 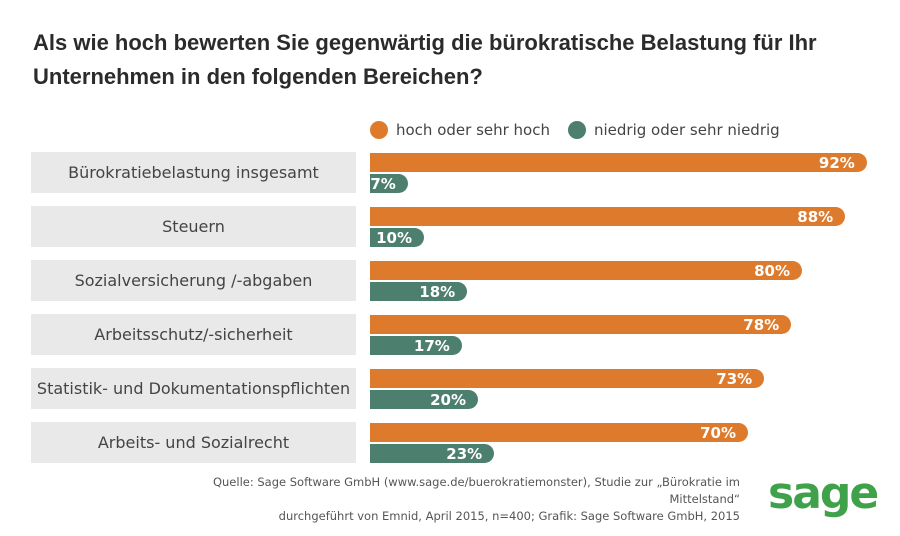 What do you see at coordinates (718, 432) in the screenshot?
I see `bar-value-label: 70%` at bounding box center [718, 432].